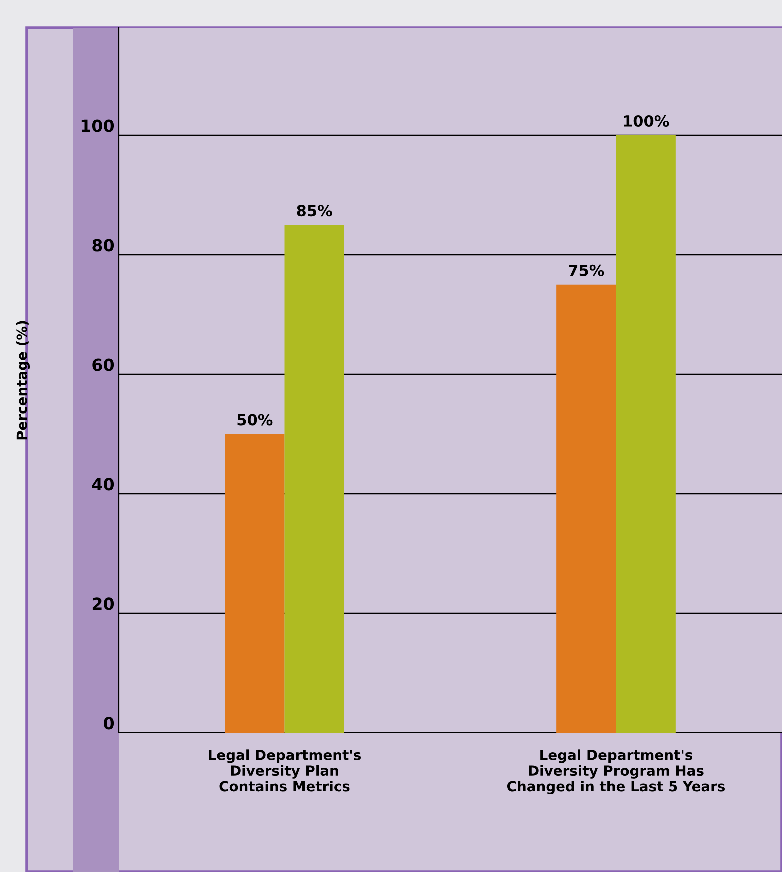 This screenshot has width=782, height=872. What do you see at coordinates (586, 270) in the screenshot?
I see `data-label: 75%` at bounding box center [586, 270].